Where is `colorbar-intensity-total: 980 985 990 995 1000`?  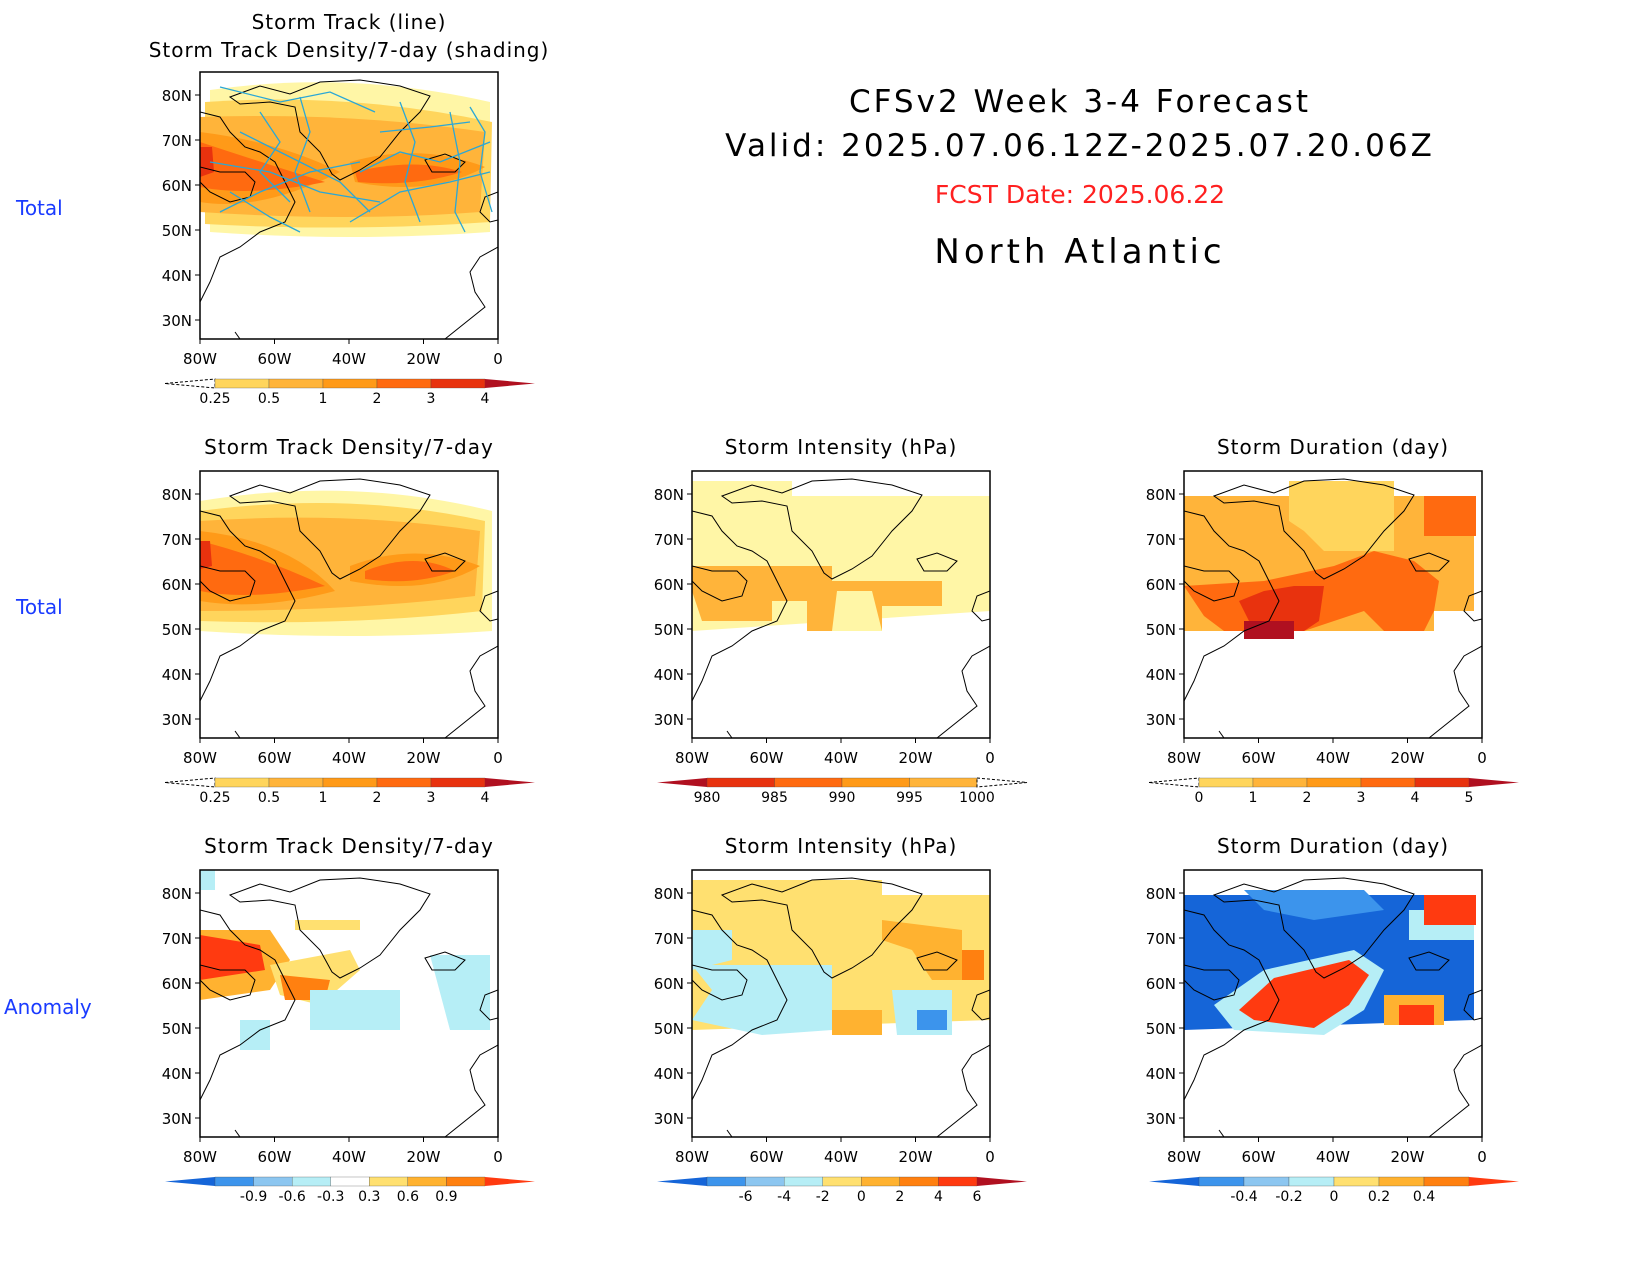 colorbar-intensity-total: 980 985 990 995 1000 is located at coordinates (842, 791).